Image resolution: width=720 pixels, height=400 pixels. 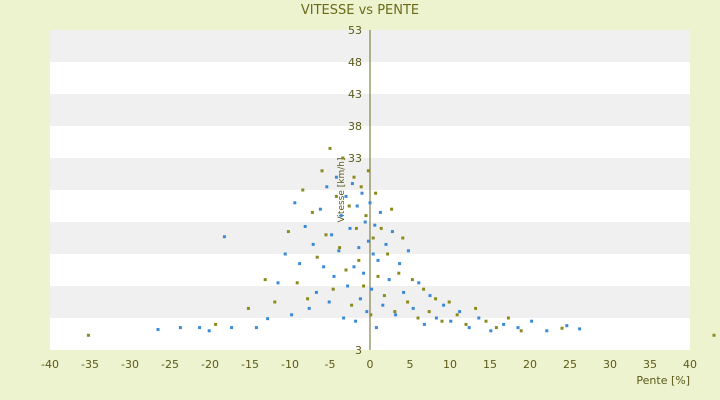 I want to click on y-tick-label: 43, so click(x=355, y=94).